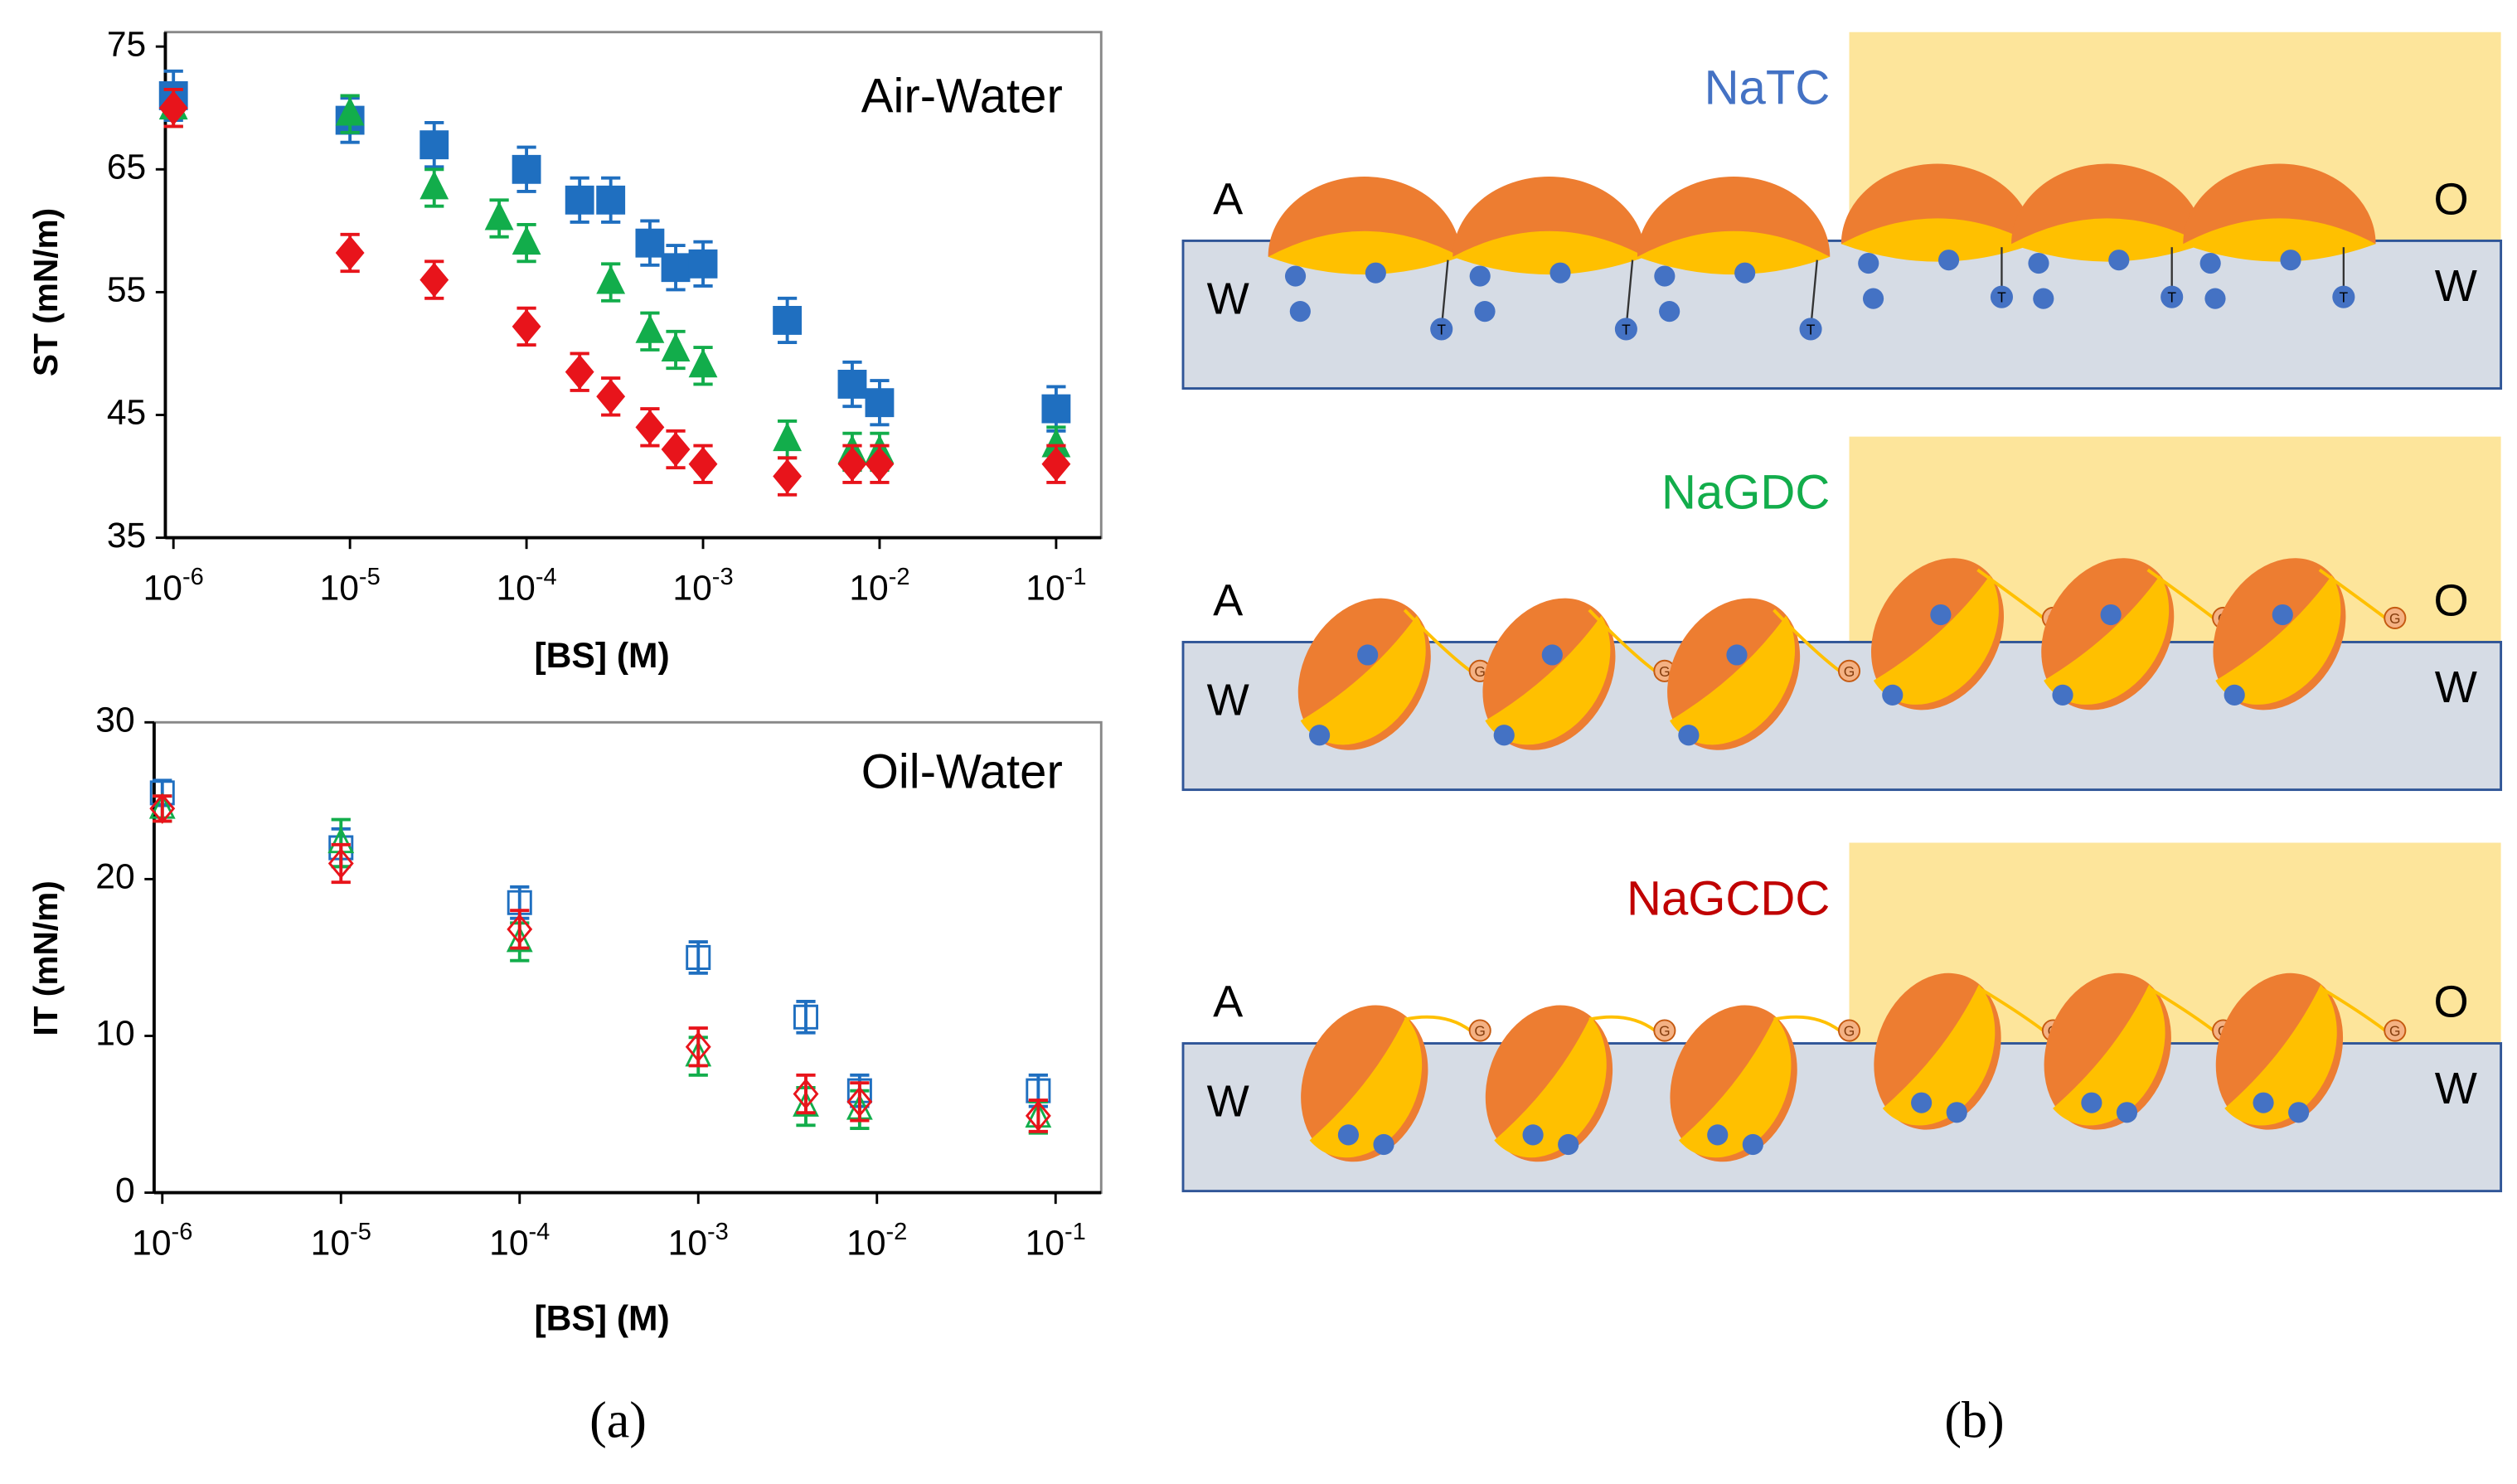  What do you see at coordinates (1228, 199) in the screenshot?
I see `phase-label: A` at bounding box center [1228, 199].